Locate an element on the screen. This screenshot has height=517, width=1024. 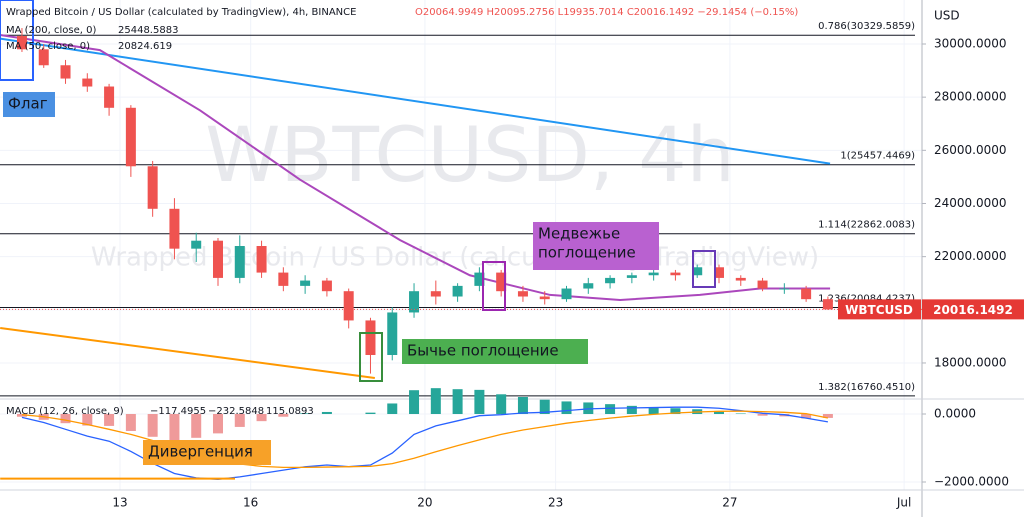
x-tick-label: 27 is located at coordinates (729, 503).